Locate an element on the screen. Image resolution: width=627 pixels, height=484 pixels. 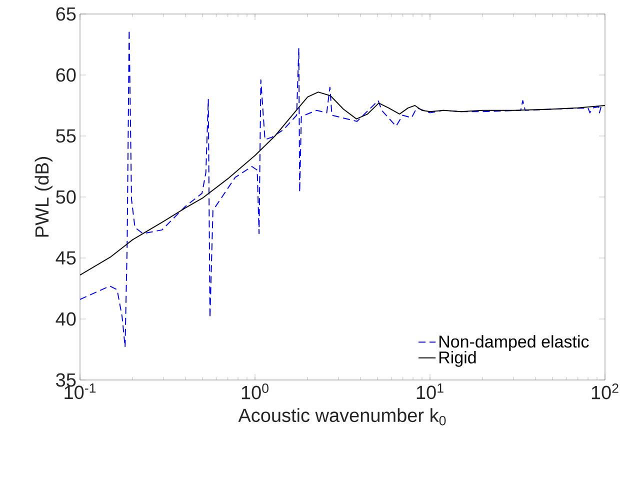
x-tick-label: 10$^{0}$ is located at coordinates (255, 392).